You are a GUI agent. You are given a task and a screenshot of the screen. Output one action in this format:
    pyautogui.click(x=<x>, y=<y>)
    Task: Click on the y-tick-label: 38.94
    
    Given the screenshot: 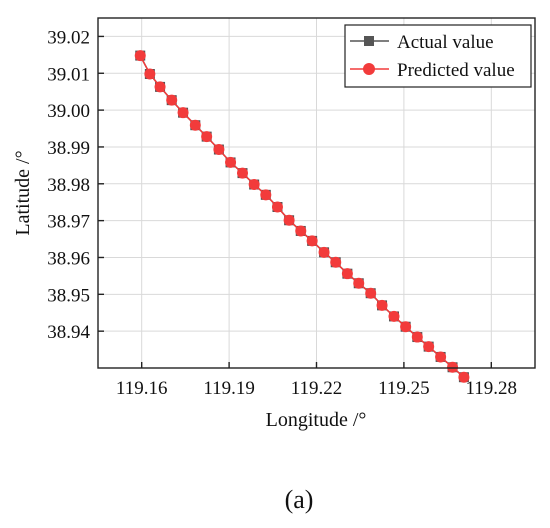 What is the action you would take?
    pyautogui.click(x=68, y=332)
    